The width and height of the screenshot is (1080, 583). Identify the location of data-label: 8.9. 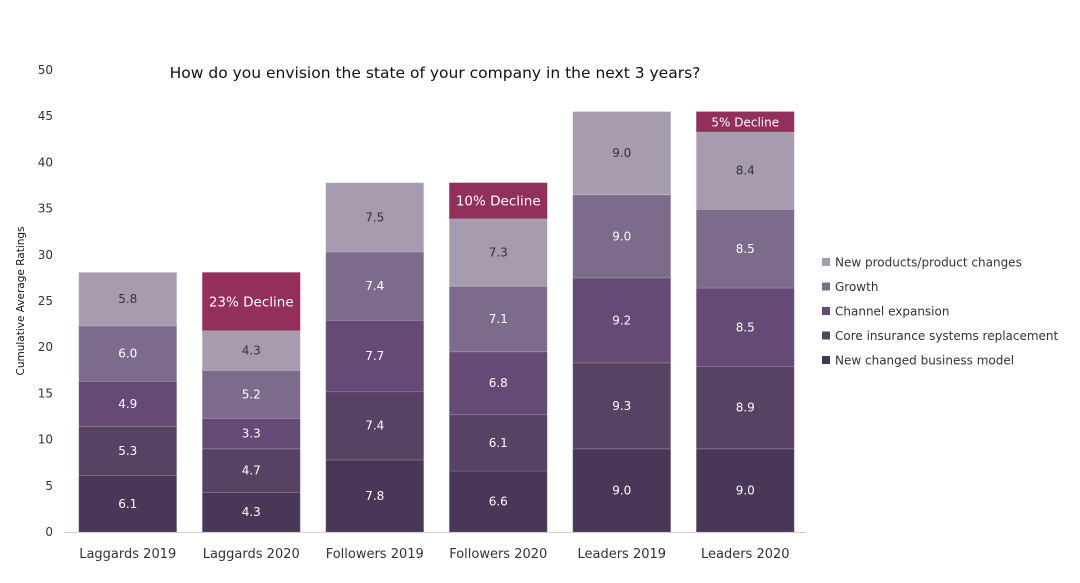
(745, 408).